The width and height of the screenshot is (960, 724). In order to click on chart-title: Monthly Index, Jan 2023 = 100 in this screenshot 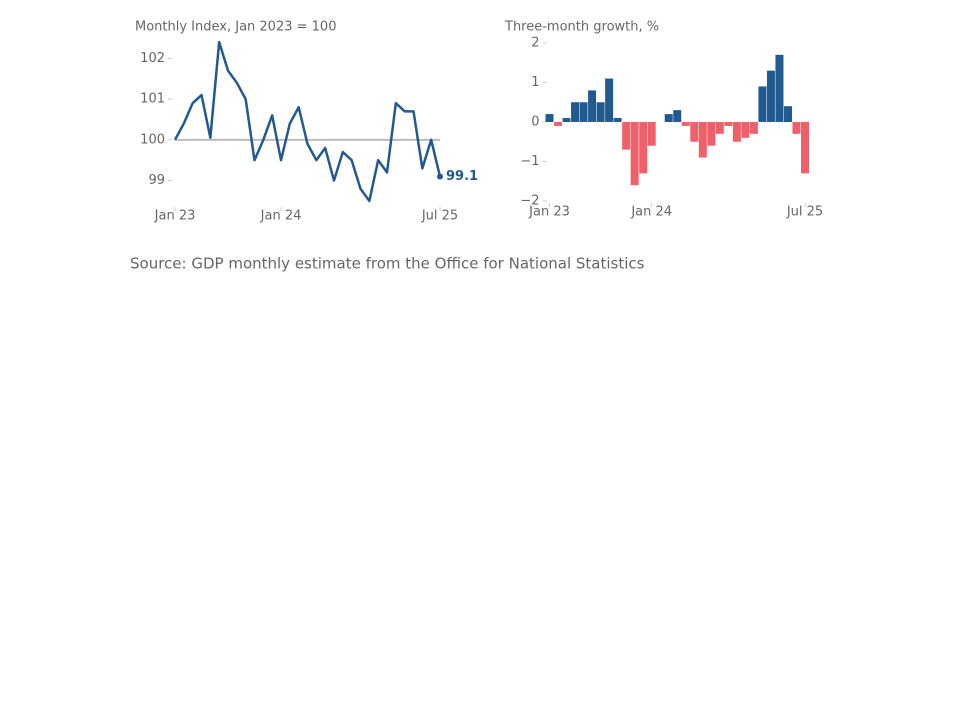, I will do `click(235, 27)`.